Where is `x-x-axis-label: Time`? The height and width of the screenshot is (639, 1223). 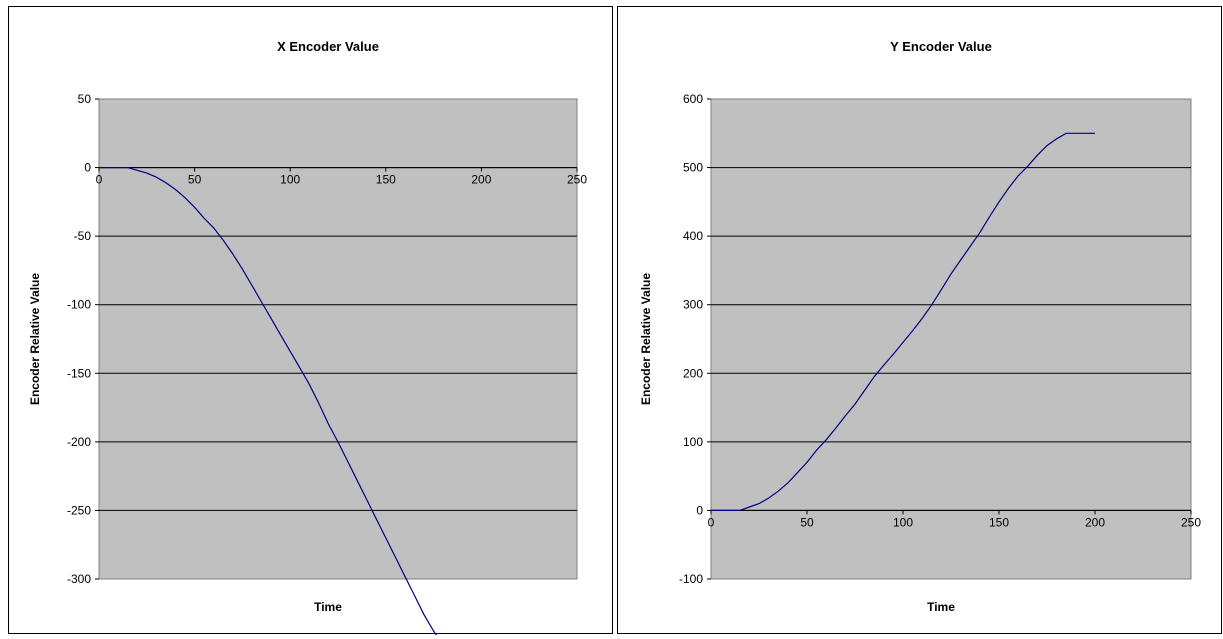
x-x-axis-label: Time is located at coordinates (328, 607).